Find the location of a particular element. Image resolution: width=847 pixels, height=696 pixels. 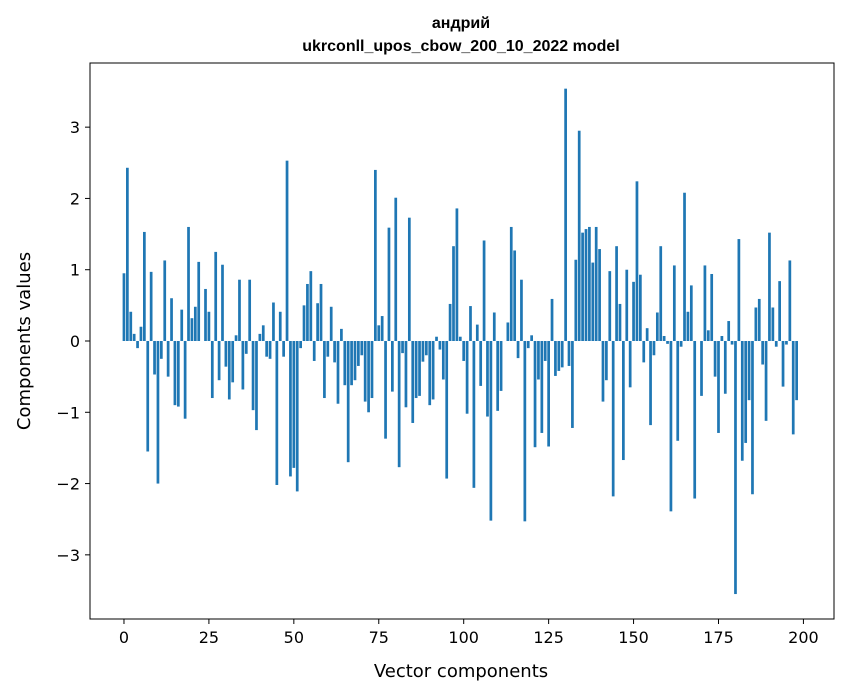

x-tick-label: 25 is located at coordinates (209, 637).